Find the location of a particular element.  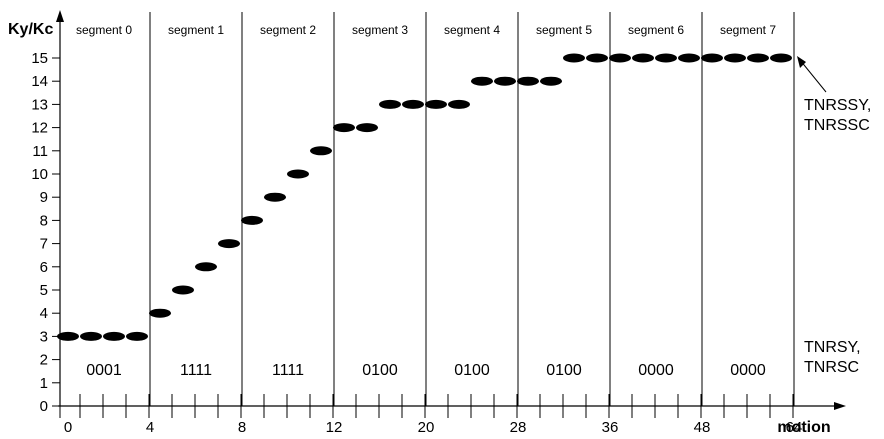

x-tick-label: 12 is located at coordinates (334, 427).